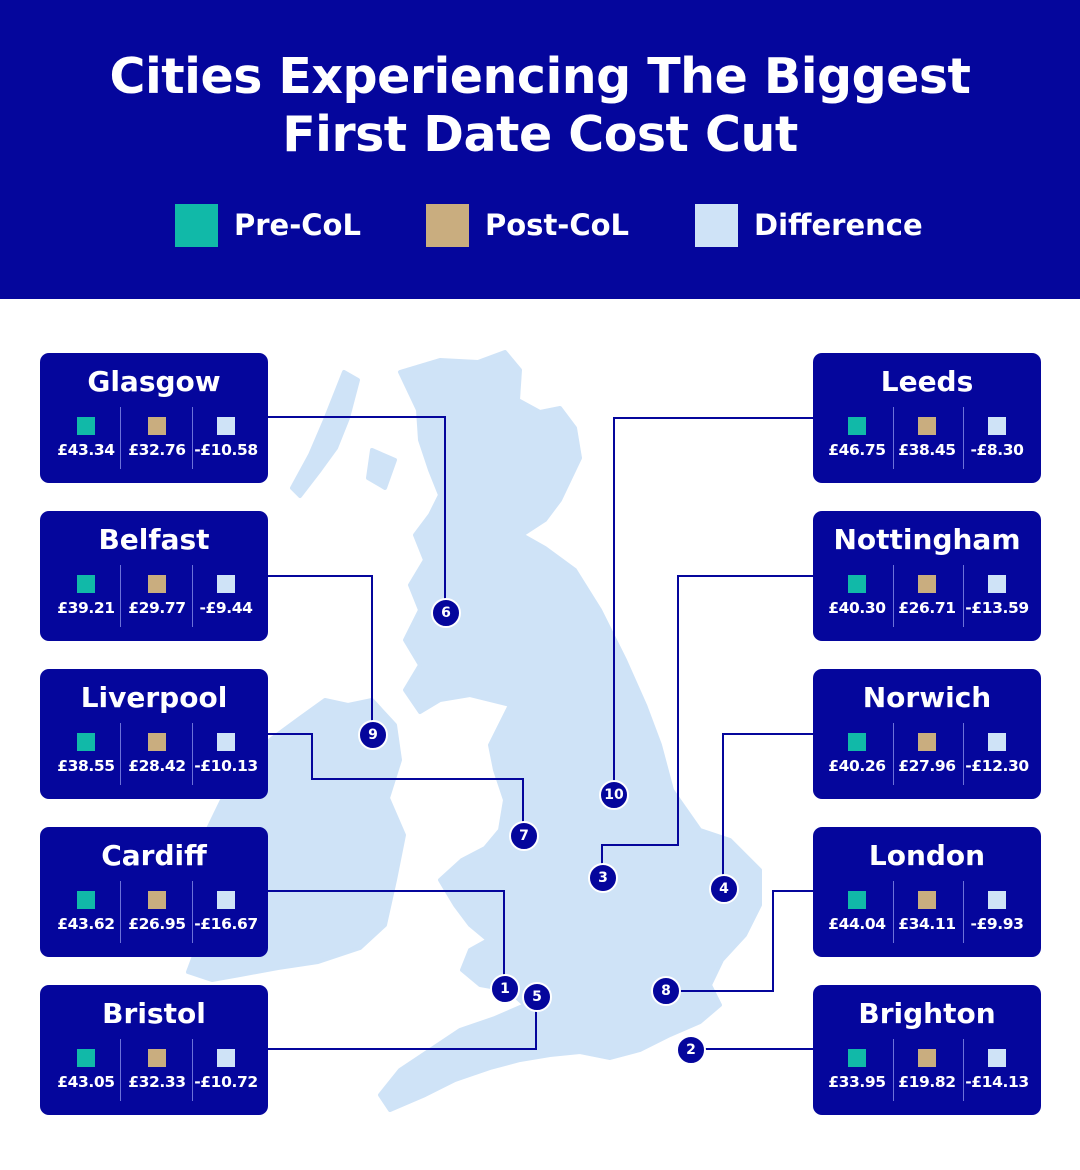 The width and height of the screenshot is (1080, 1170). What do you see at coordinates (157, 924) in the screenshot?
I see `post-col-value: £26.95` at bounding box center [157, 924].